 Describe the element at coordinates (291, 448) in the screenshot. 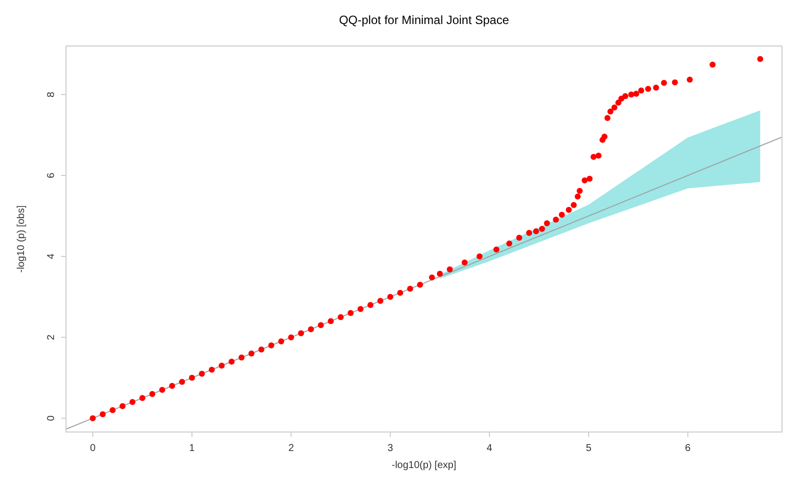

I see `x-tick-label: 2` at that location.